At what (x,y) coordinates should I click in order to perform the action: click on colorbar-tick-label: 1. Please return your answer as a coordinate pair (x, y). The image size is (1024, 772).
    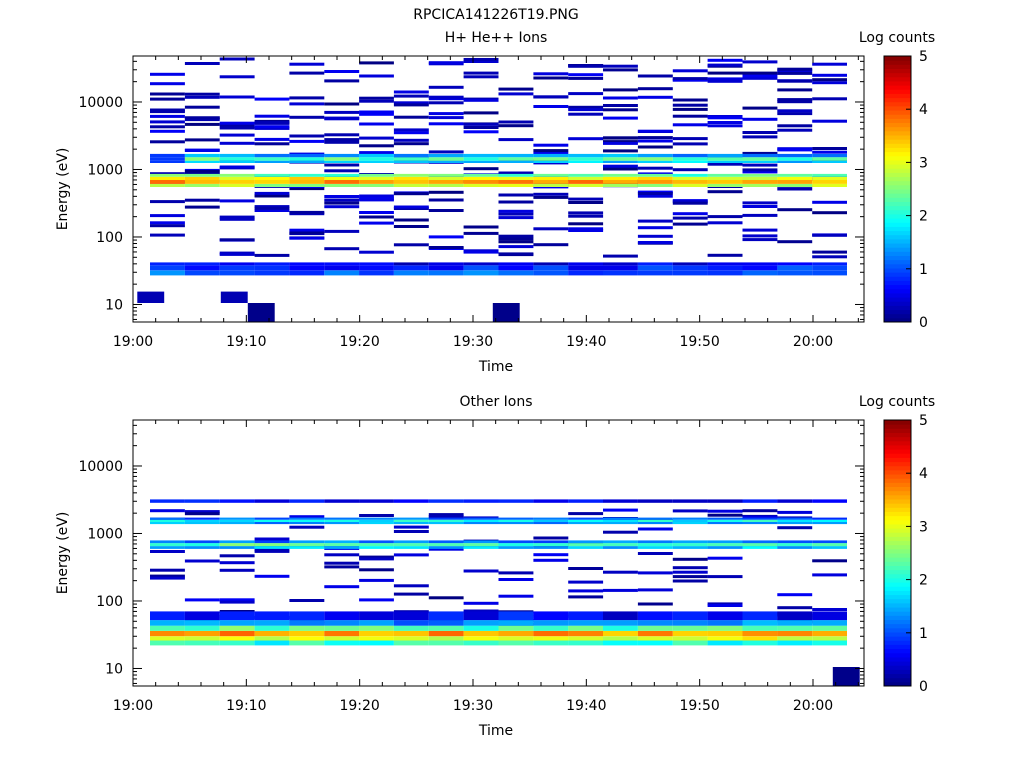
    Looking at the image, I should click on (923, 270).